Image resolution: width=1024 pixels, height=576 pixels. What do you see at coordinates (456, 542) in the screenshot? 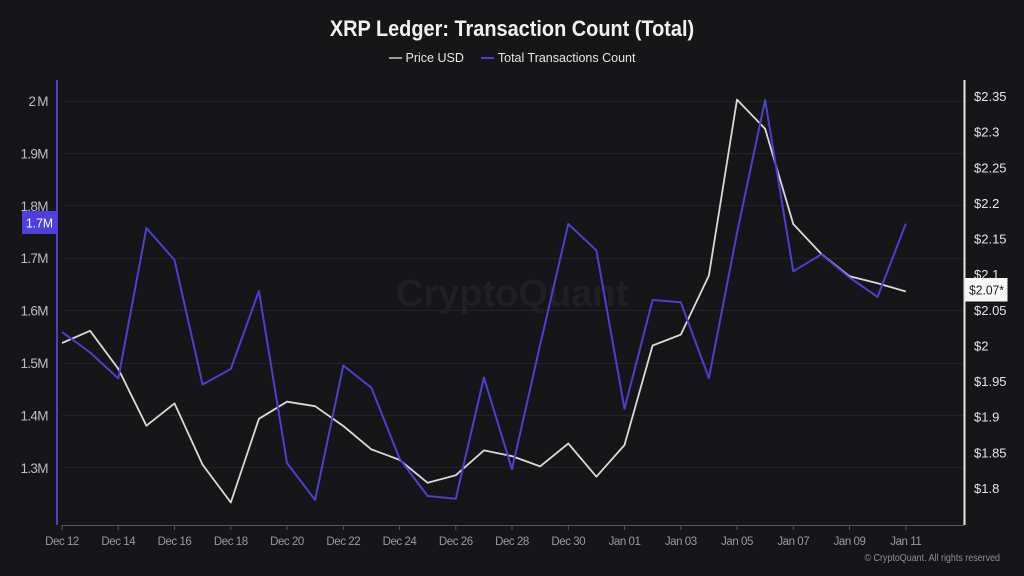
I see `svg-text: Dec 26` at bounding box center [456, 542].